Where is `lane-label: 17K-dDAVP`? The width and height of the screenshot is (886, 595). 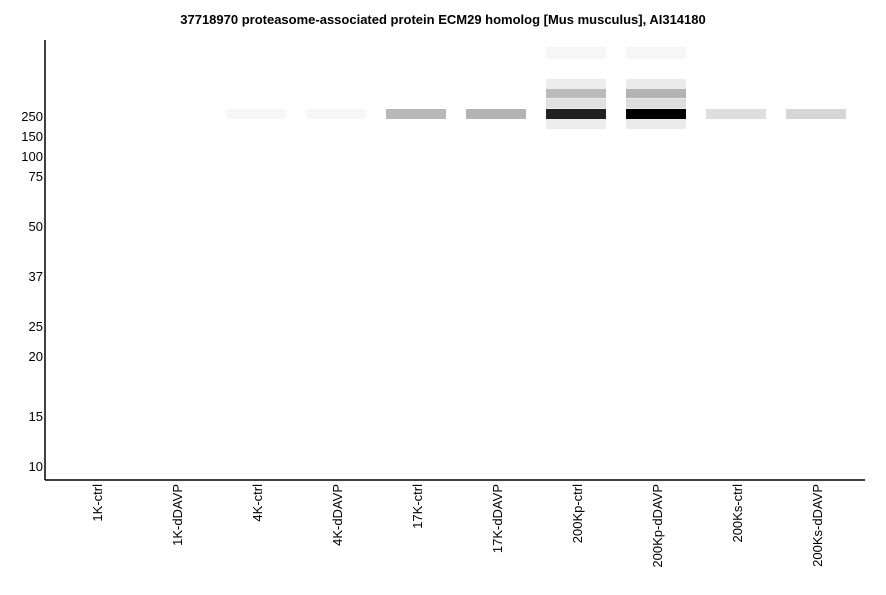 lane-label: 17K-dDAVP is located at coordinates (497, 518).